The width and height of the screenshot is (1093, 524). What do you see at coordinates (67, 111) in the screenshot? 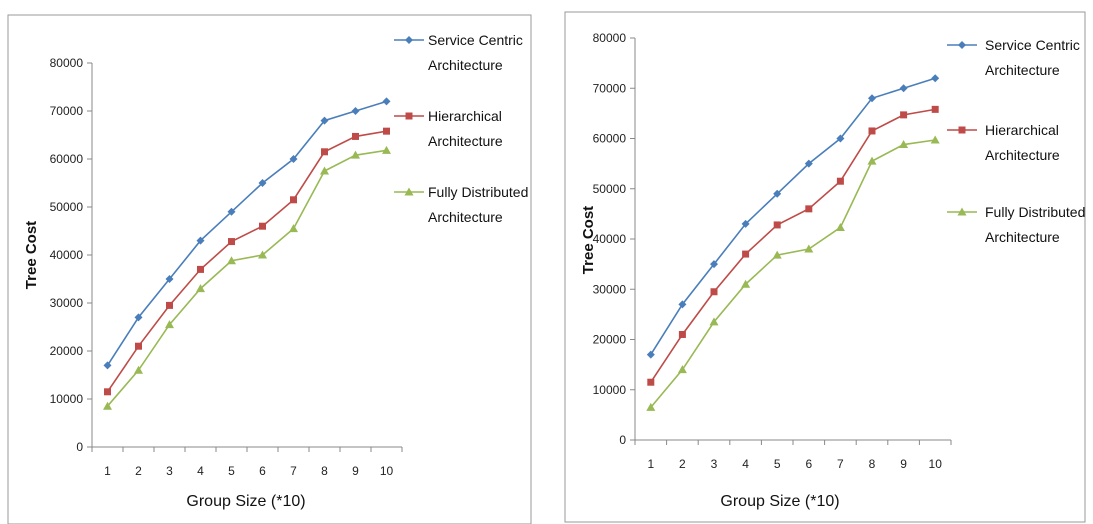
I see `y-tick-label: 70000` at bounding box center [67, 111].